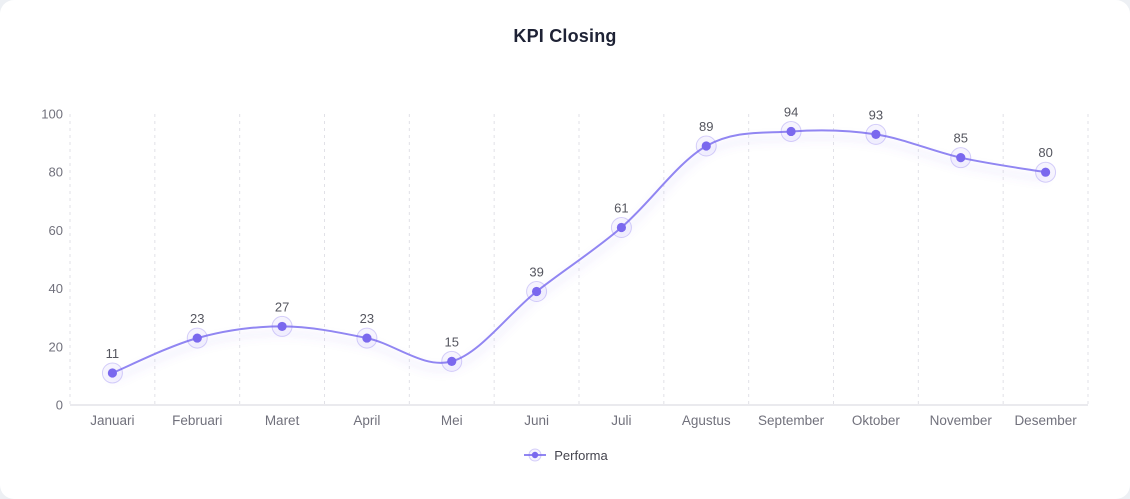  What do you see at coordinates (876, 420) in the screenshot?
I see `x-tick-label: Oktober` at bounding box center [876, 420].